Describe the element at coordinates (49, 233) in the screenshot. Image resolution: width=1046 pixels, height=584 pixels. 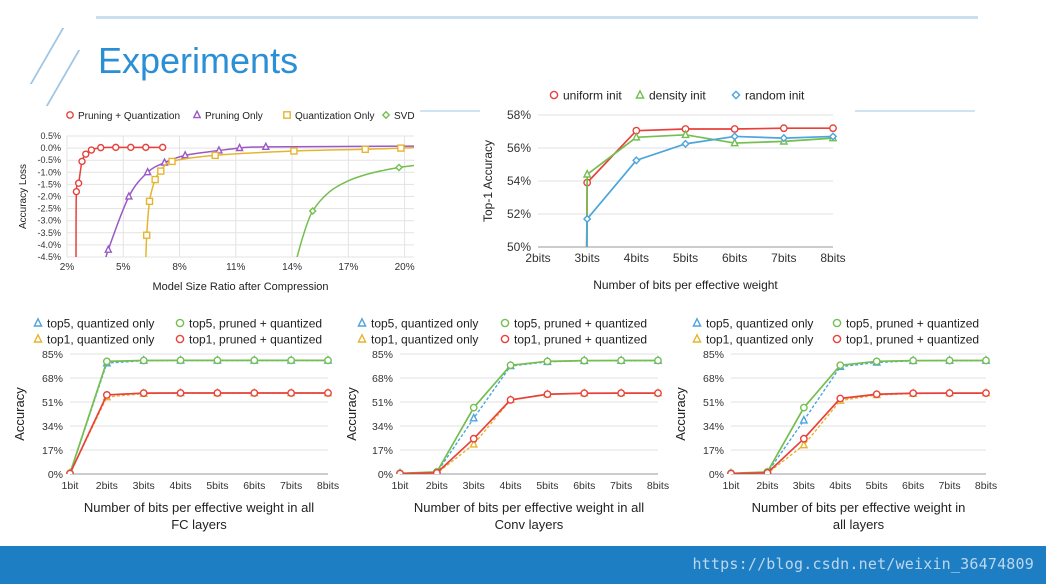
I see `y-tick-label: -3.5%` at that location.